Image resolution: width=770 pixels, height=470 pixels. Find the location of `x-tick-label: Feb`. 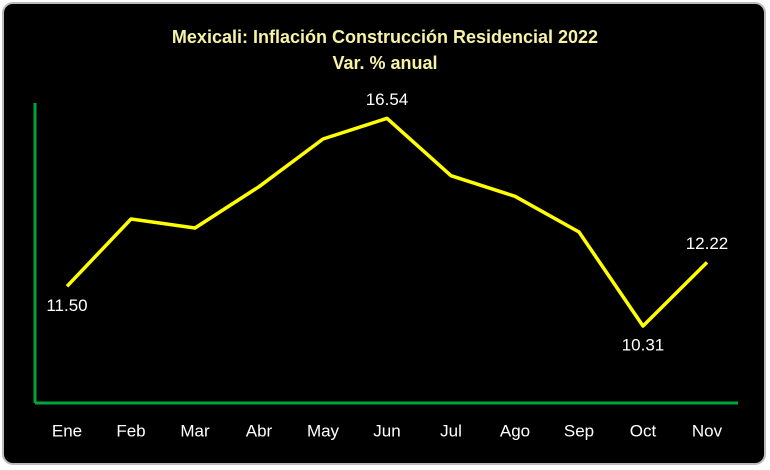

x-tick-label: Feb is located at coordinates (130, 430).